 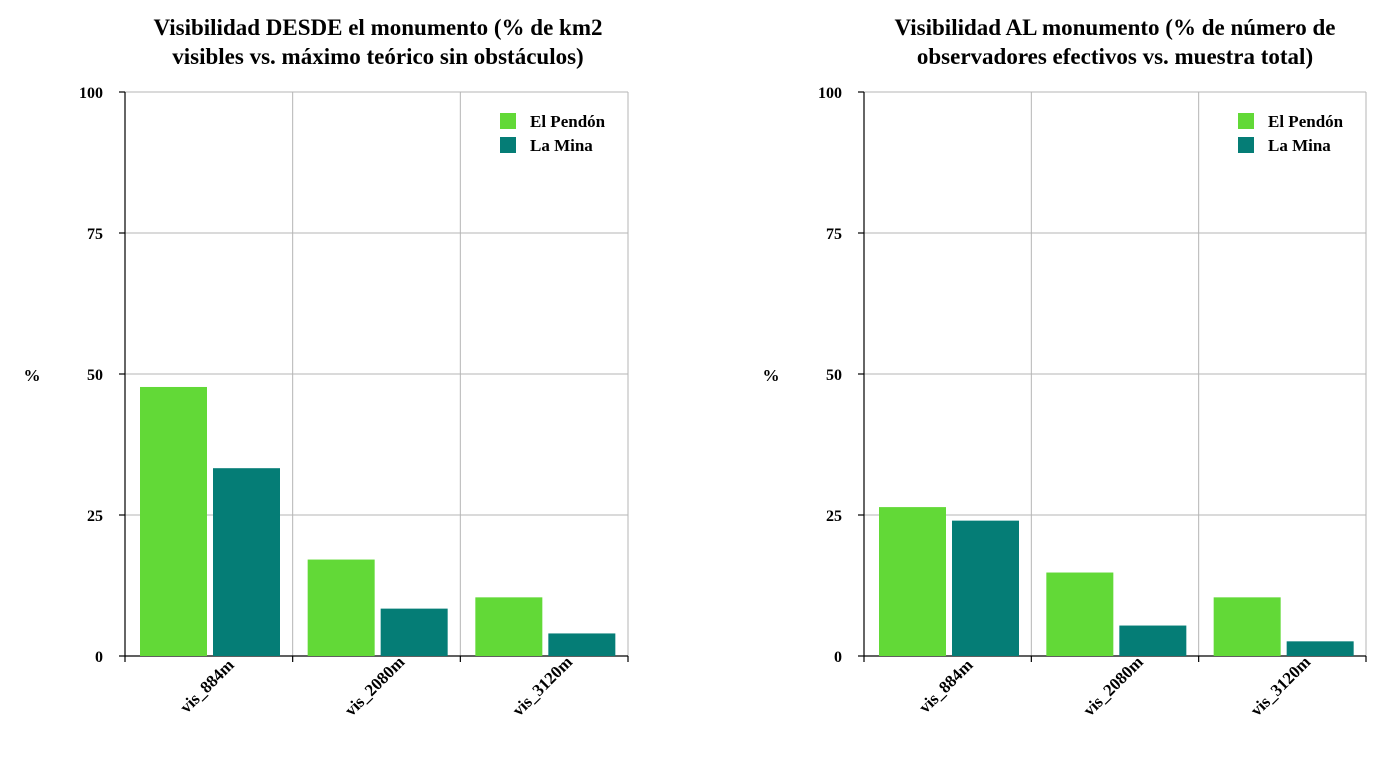 I want to click on chart-1-title-line-1: Visibilidad DESDE el monumento (% de km2, so click(x=378, y=27).